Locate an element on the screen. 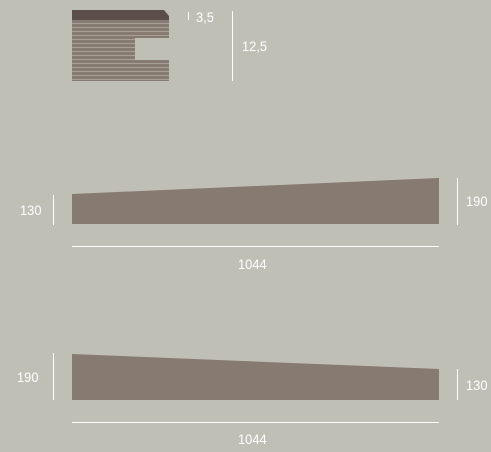  board-profile-section is located at coordinates (120, 45).